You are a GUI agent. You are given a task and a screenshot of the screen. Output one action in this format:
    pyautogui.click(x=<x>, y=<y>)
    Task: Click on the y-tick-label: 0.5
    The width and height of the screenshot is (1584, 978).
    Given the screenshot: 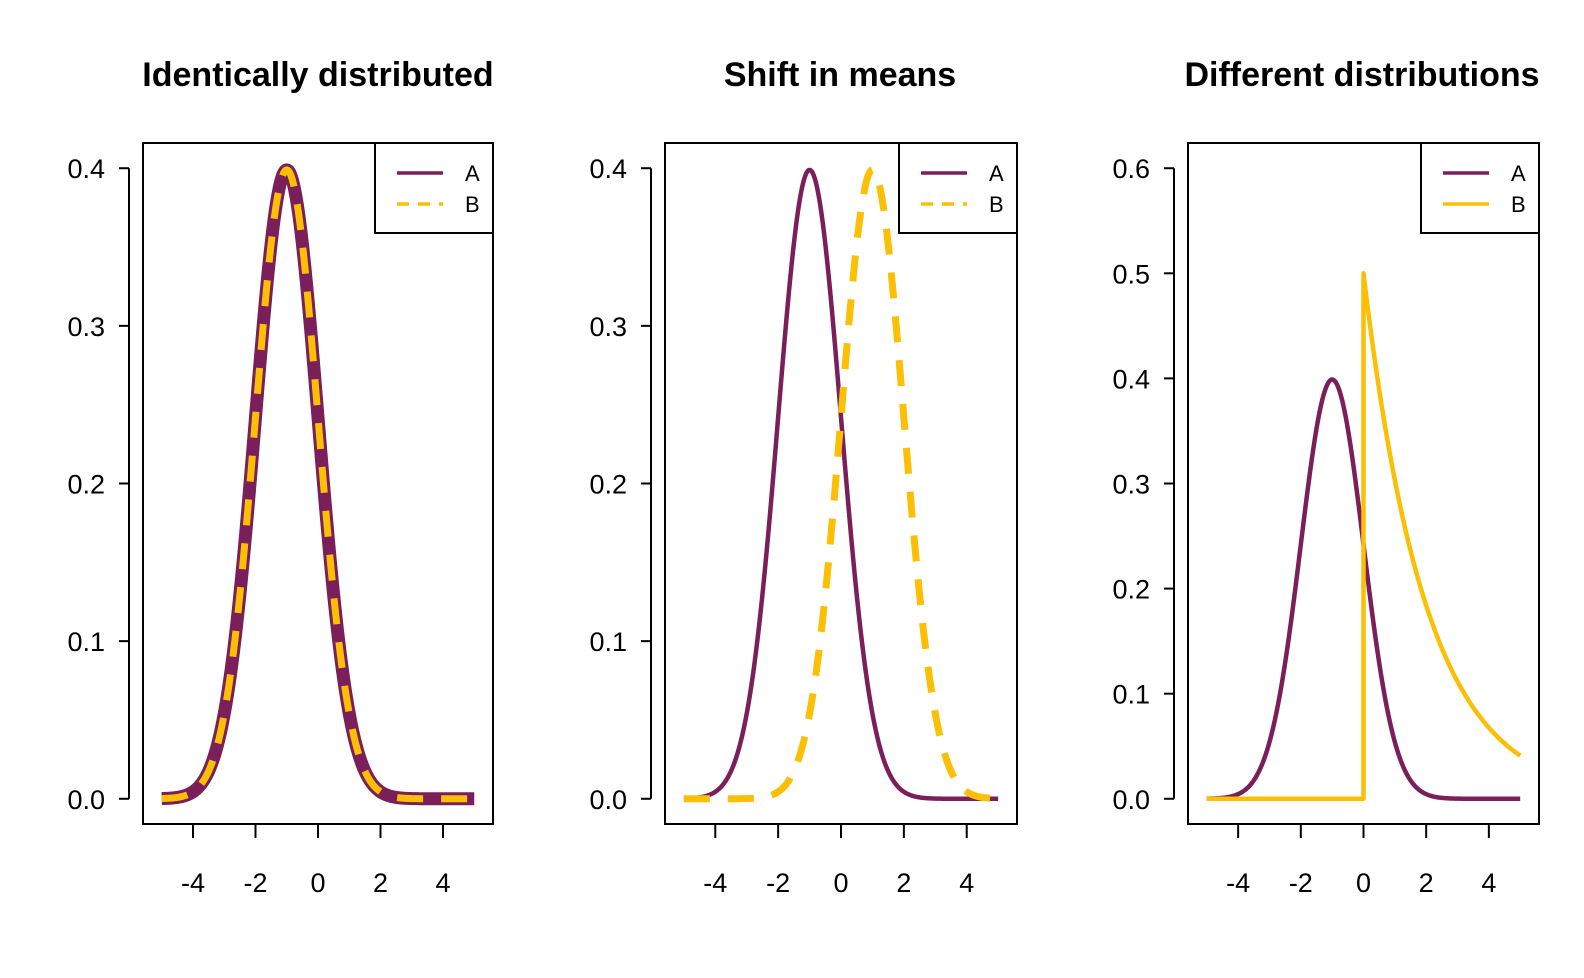 What is the action you would take?
    pyautogui.click(x=1131, y=274)
    